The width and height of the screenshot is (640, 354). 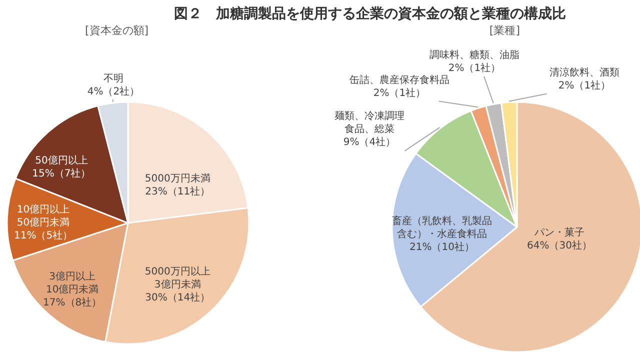 I want to click on slice-label: 5000万円以上3億円未満, so click(x=177, y=277).